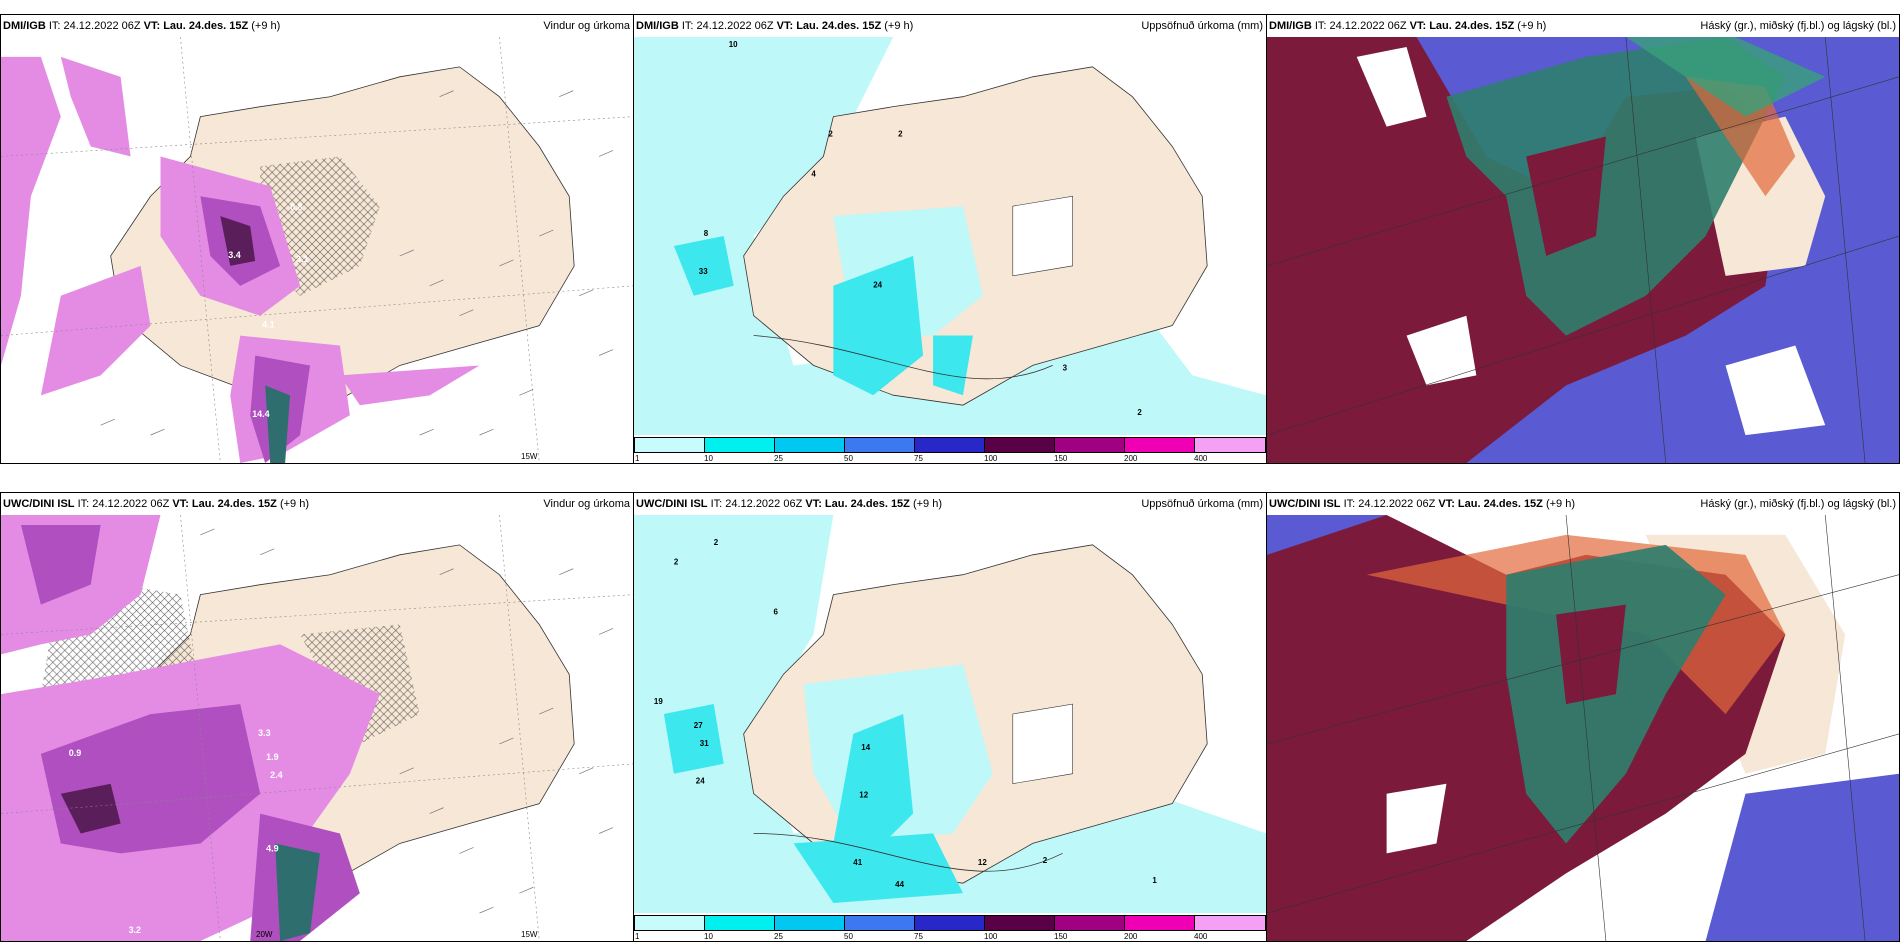 The image size is (1900, 950). What do you see at coordinates (982, 862) in the screenshot?
I see `accum-value-label: 12` at bounding box center [982, 862].